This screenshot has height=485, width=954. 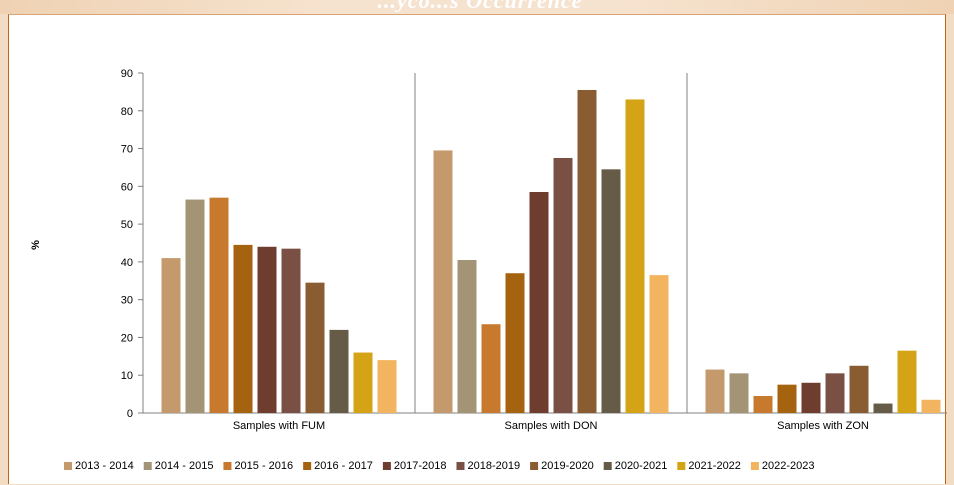 What do you see at coordinates (263, 466) in the screenshot?
I see `legend-label: 2015 - 2016` at bounding box center [263, 466].